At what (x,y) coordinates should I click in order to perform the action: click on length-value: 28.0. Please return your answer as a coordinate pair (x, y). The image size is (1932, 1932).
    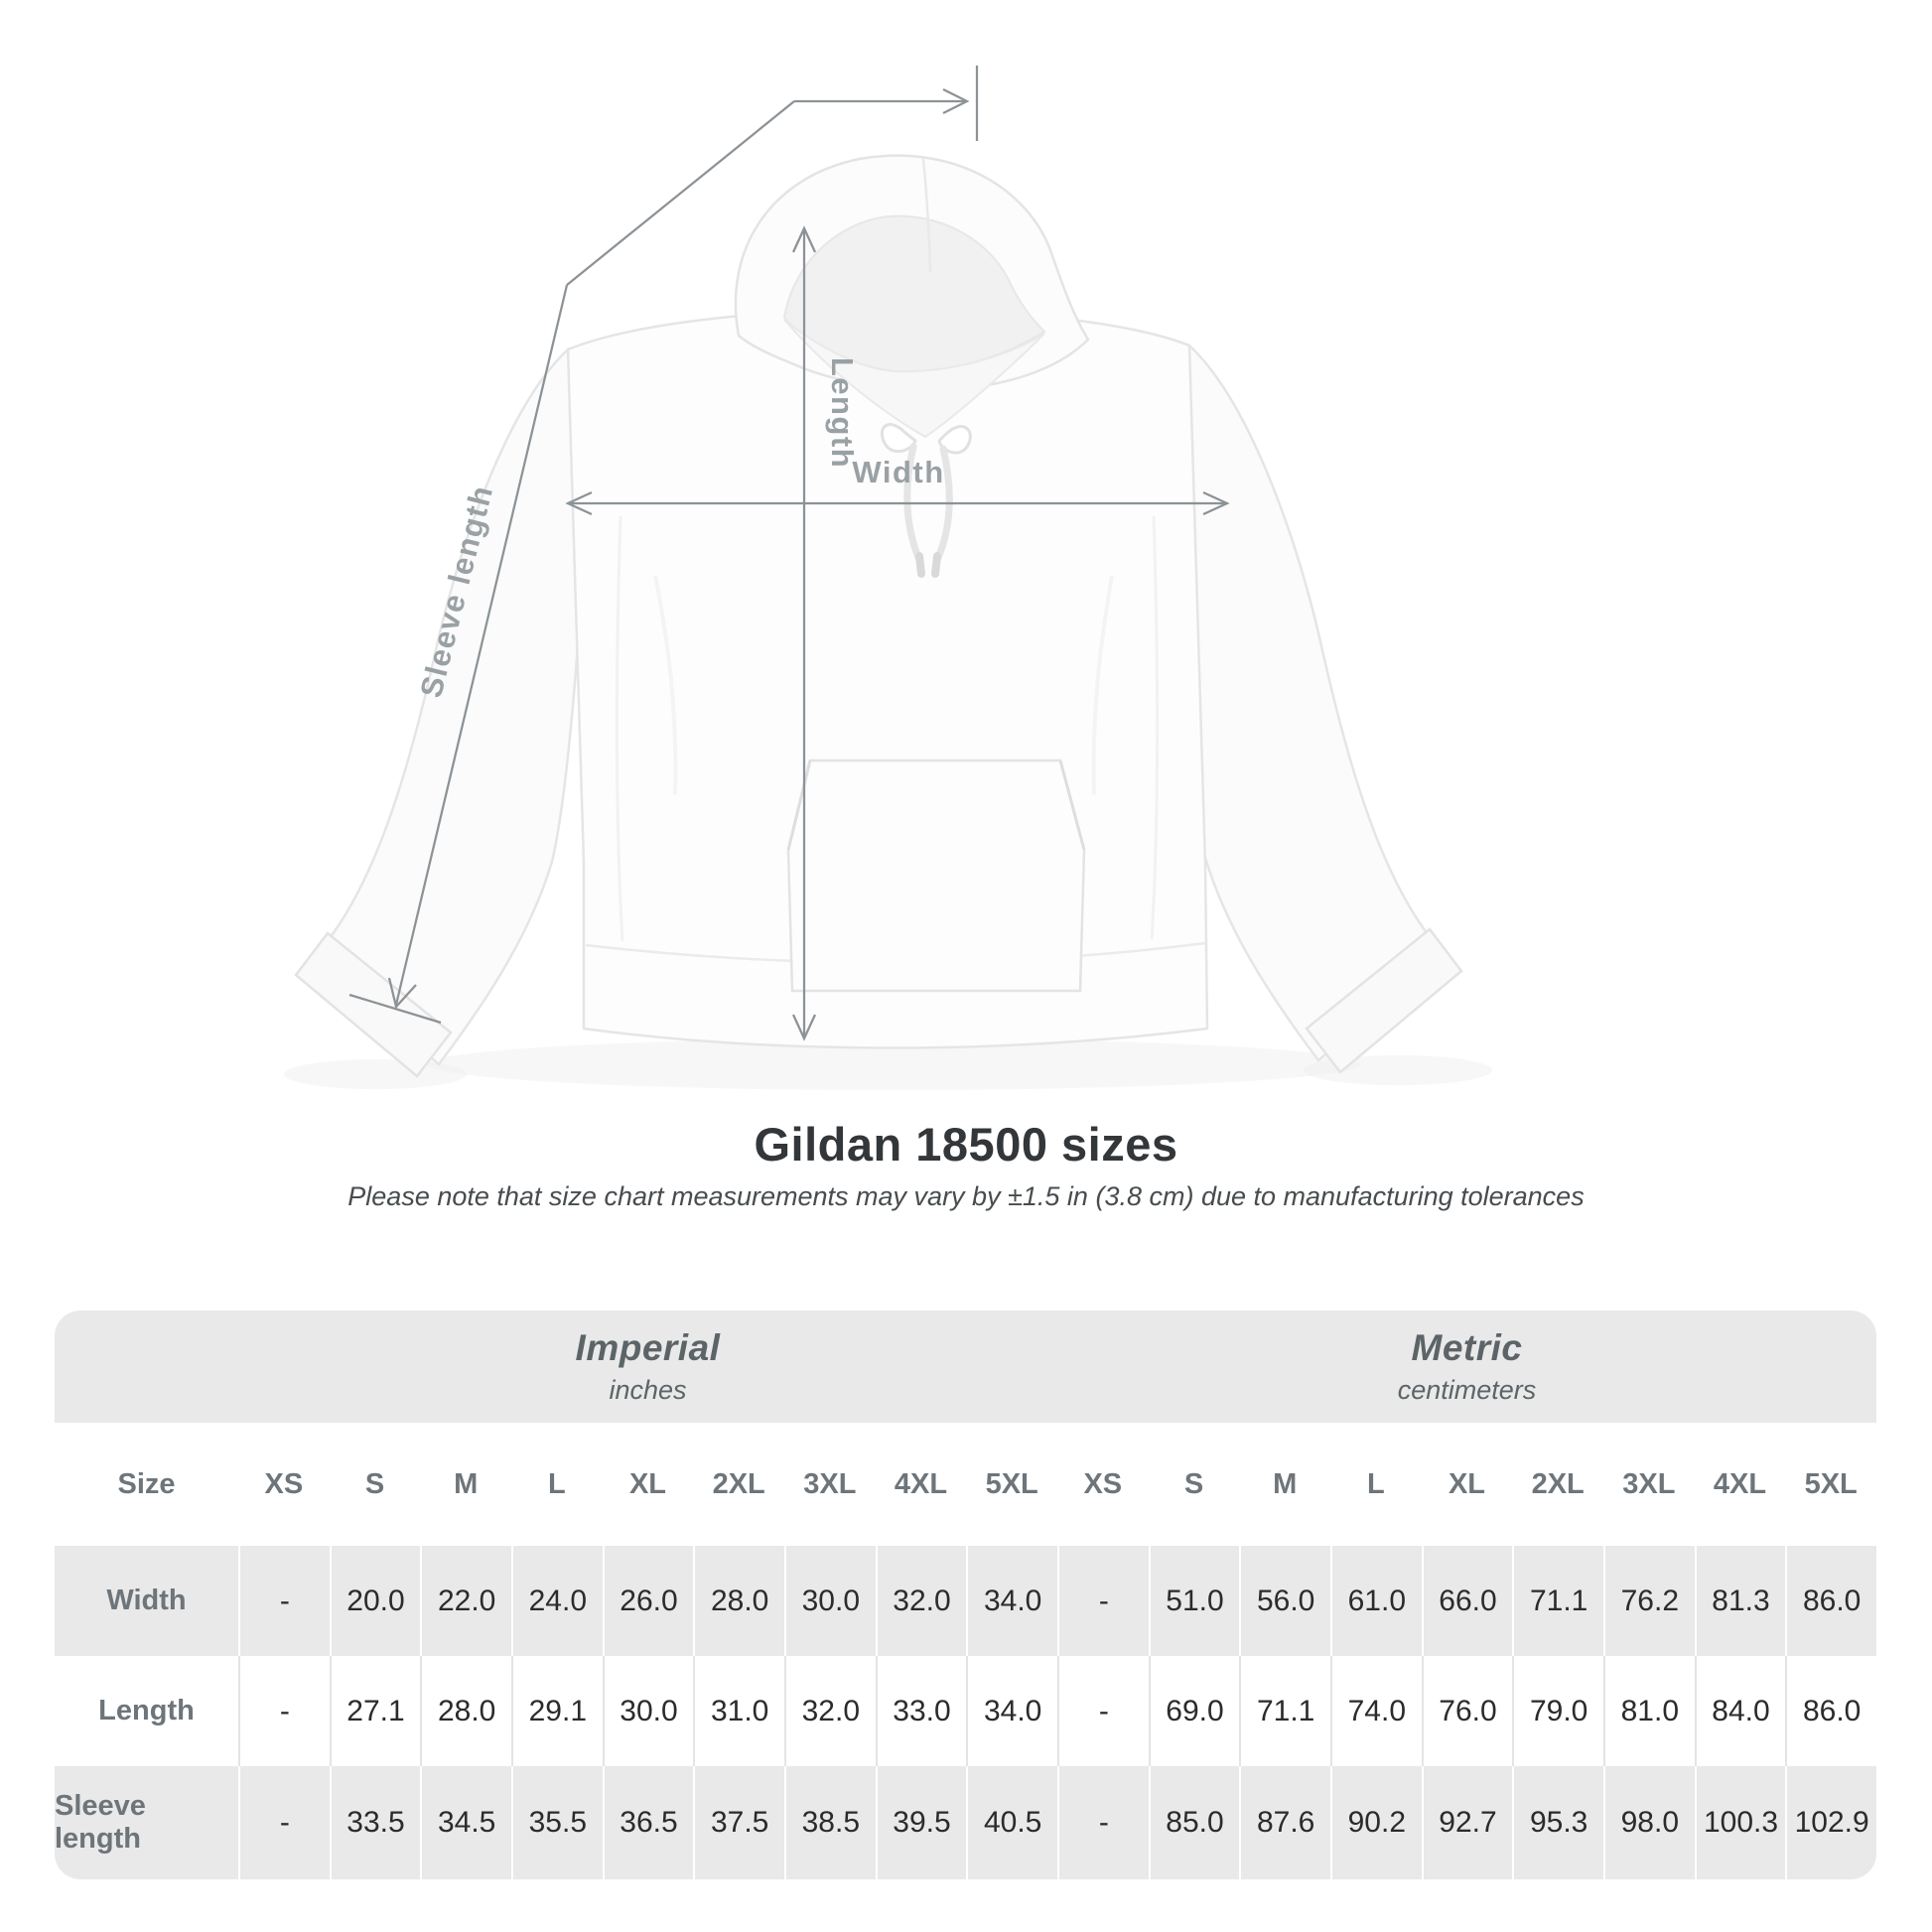
    Looking at the image, I should click on (466, 1711).